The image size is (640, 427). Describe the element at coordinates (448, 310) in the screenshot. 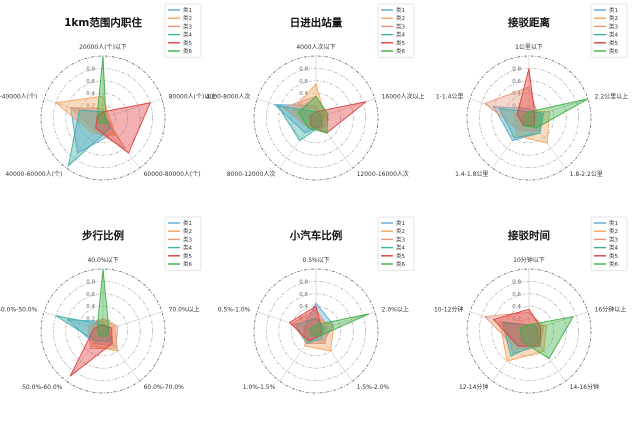

I see `axis-label: 10-12分钟` at that location.